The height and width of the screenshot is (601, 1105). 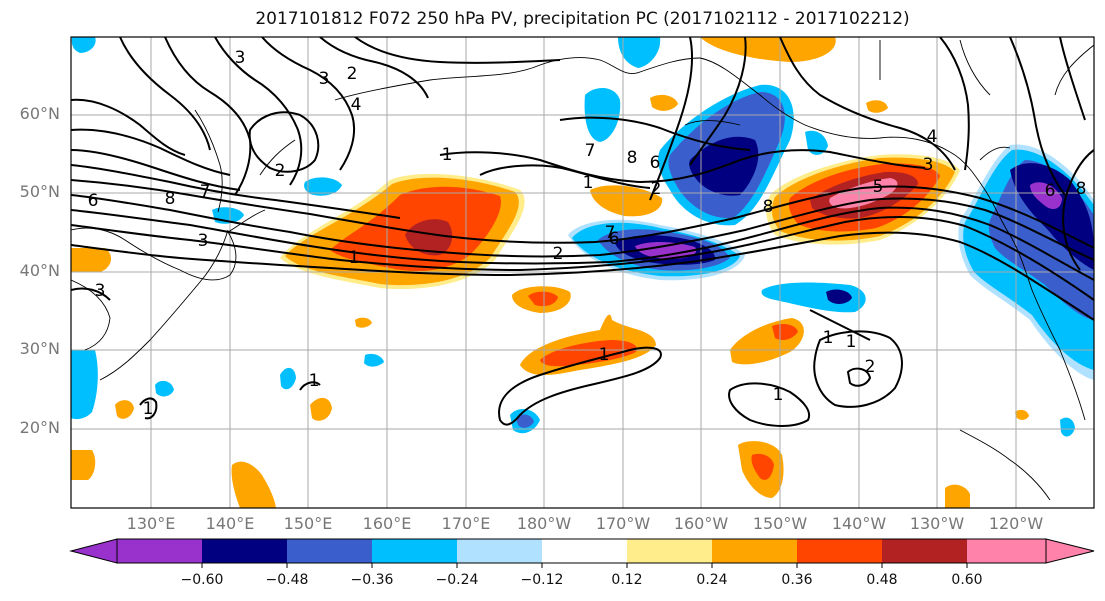 I want to click on colorbar-min-extension, so click(x=93, y=551).